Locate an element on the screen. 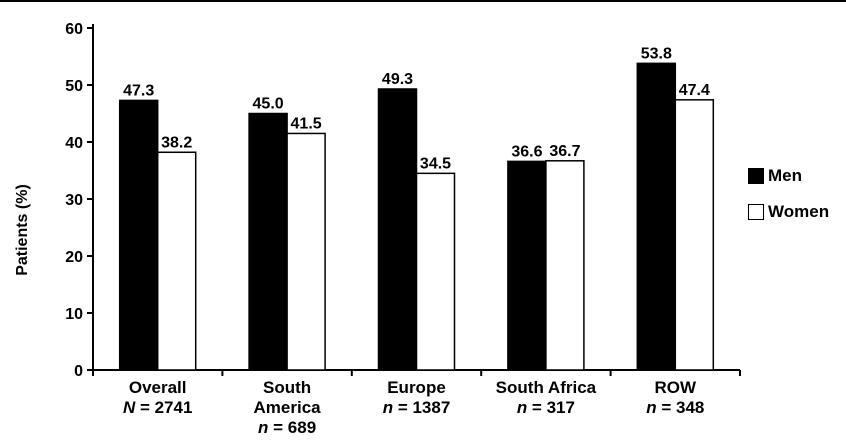  y-tick-label: 0 is located at coordinates (78, 371).